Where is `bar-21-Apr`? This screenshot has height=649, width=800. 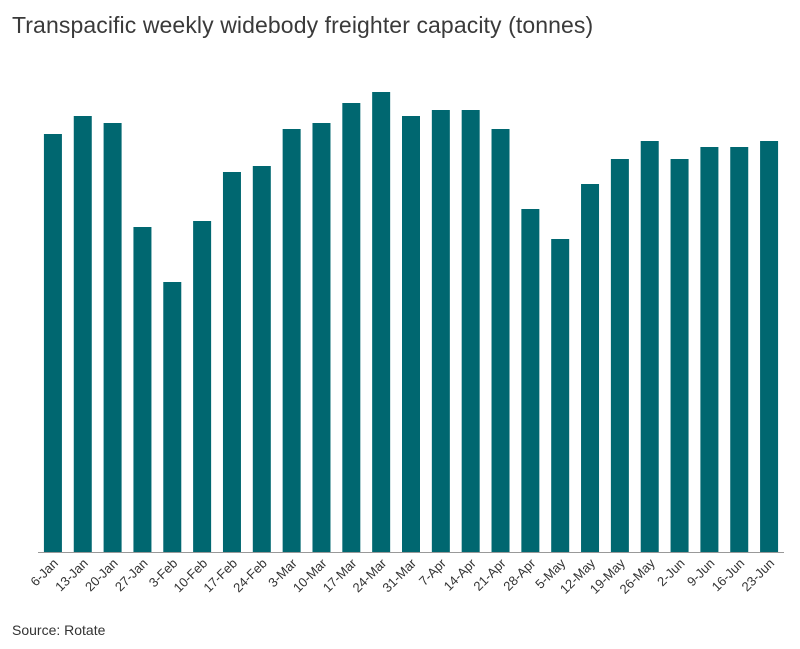
bar-21-Apr is located at coordinates (500, 340).